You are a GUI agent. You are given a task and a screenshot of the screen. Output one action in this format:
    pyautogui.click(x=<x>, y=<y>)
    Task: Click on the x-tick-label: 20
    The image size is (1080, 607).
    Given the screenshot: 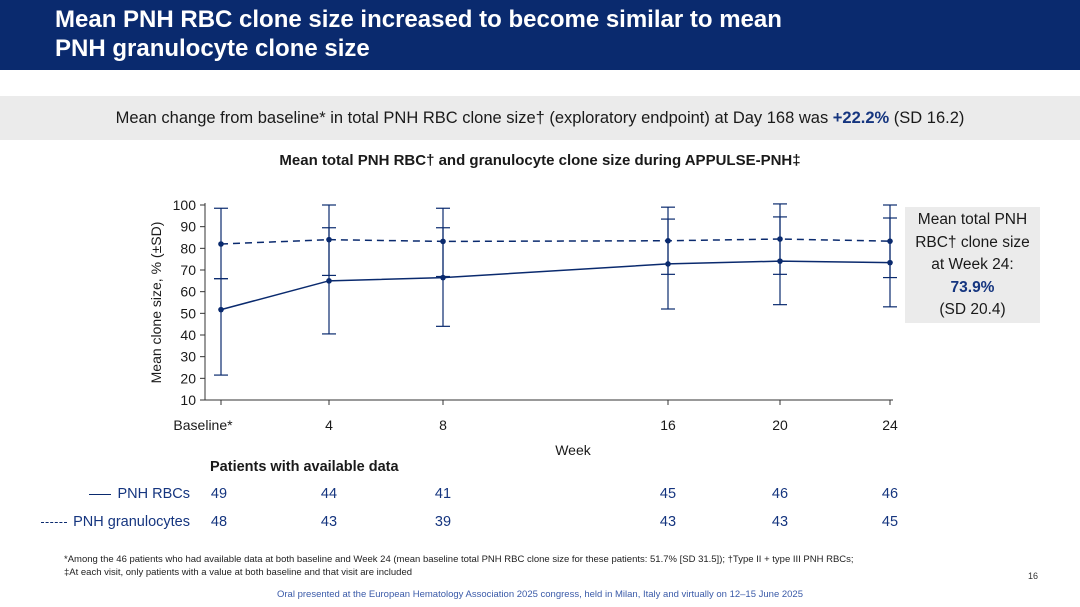 What is the action you would take?
    pyautogui.click(x=780, y=425)
    